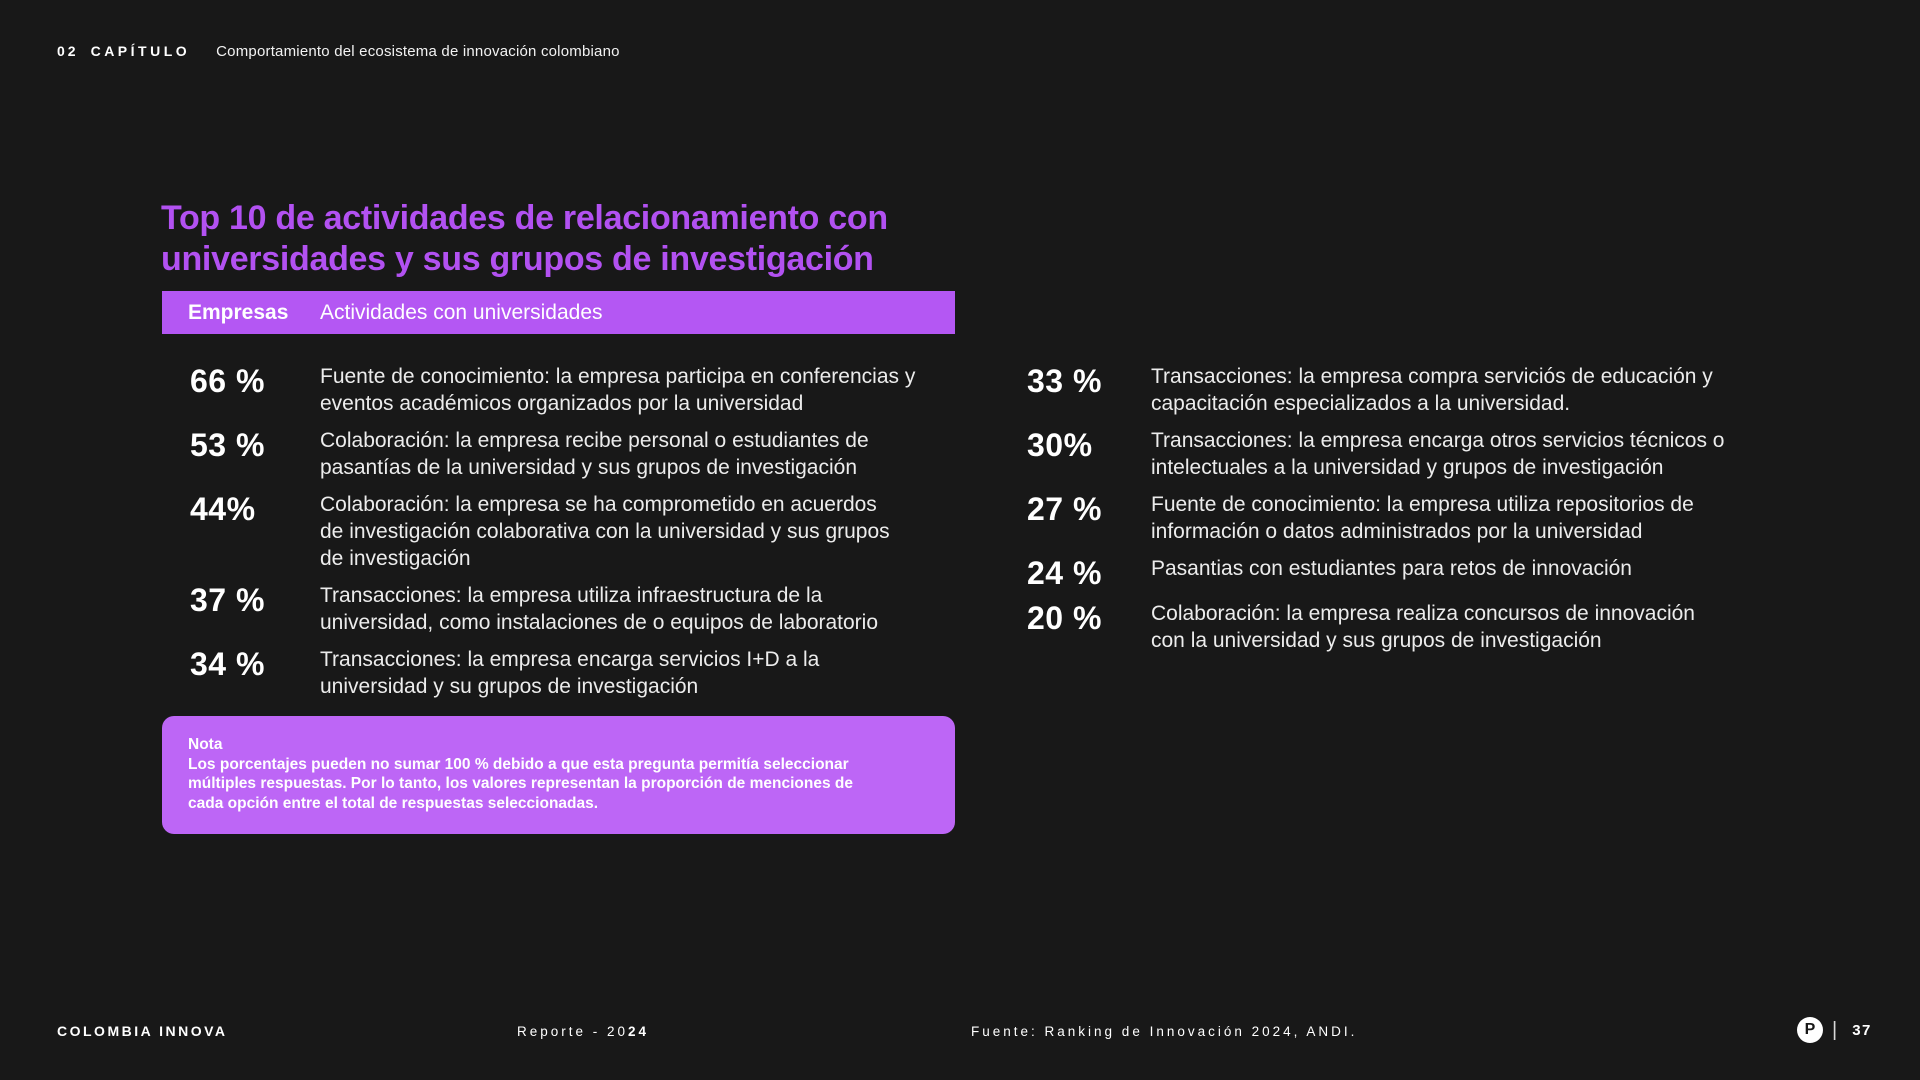 The width and height of the screenshot is (1920, 1080). I want to click on stat-value: 20 %, so click(1064, 618).